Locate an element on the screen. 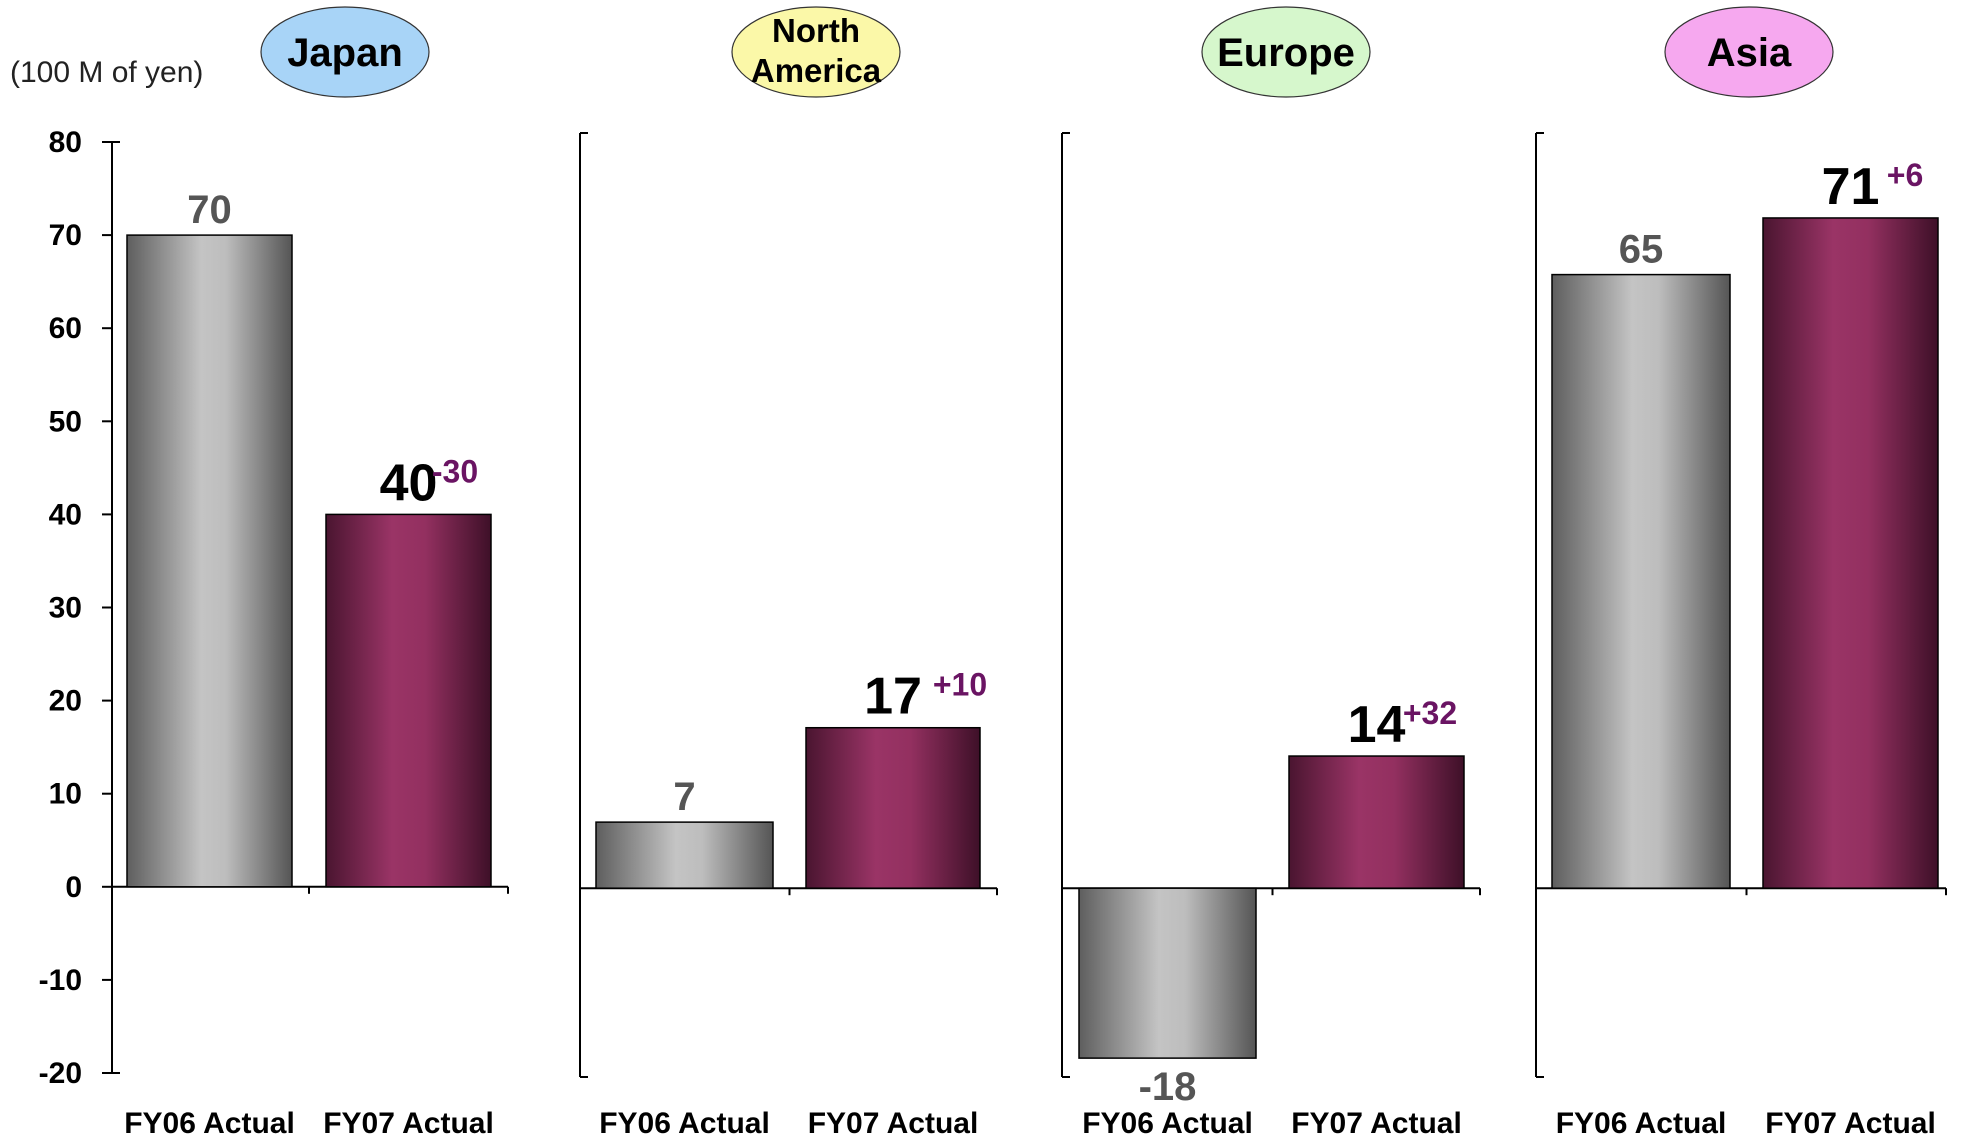  value-label-fy07: 40 is located at coordinates (409, 483).